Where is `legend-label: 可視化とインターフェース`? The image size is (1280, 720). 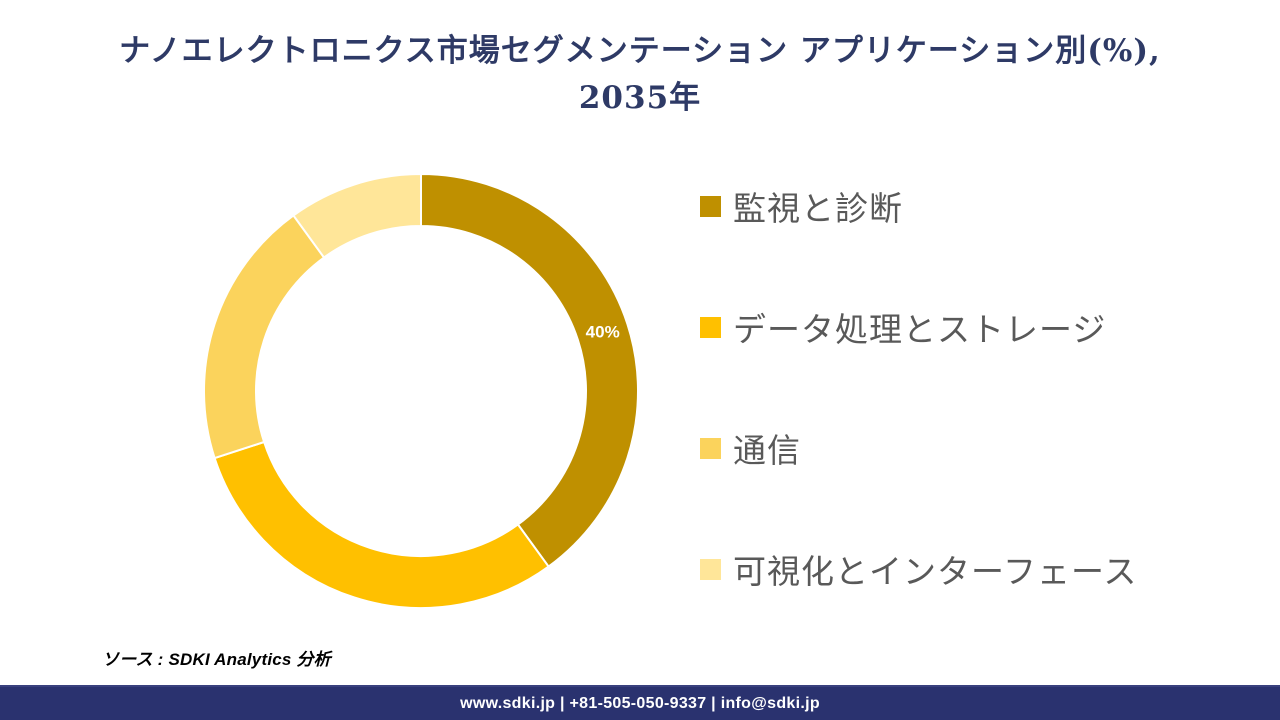
legend-label: 可視化とインターフェース is located at coordinates (935, 571).